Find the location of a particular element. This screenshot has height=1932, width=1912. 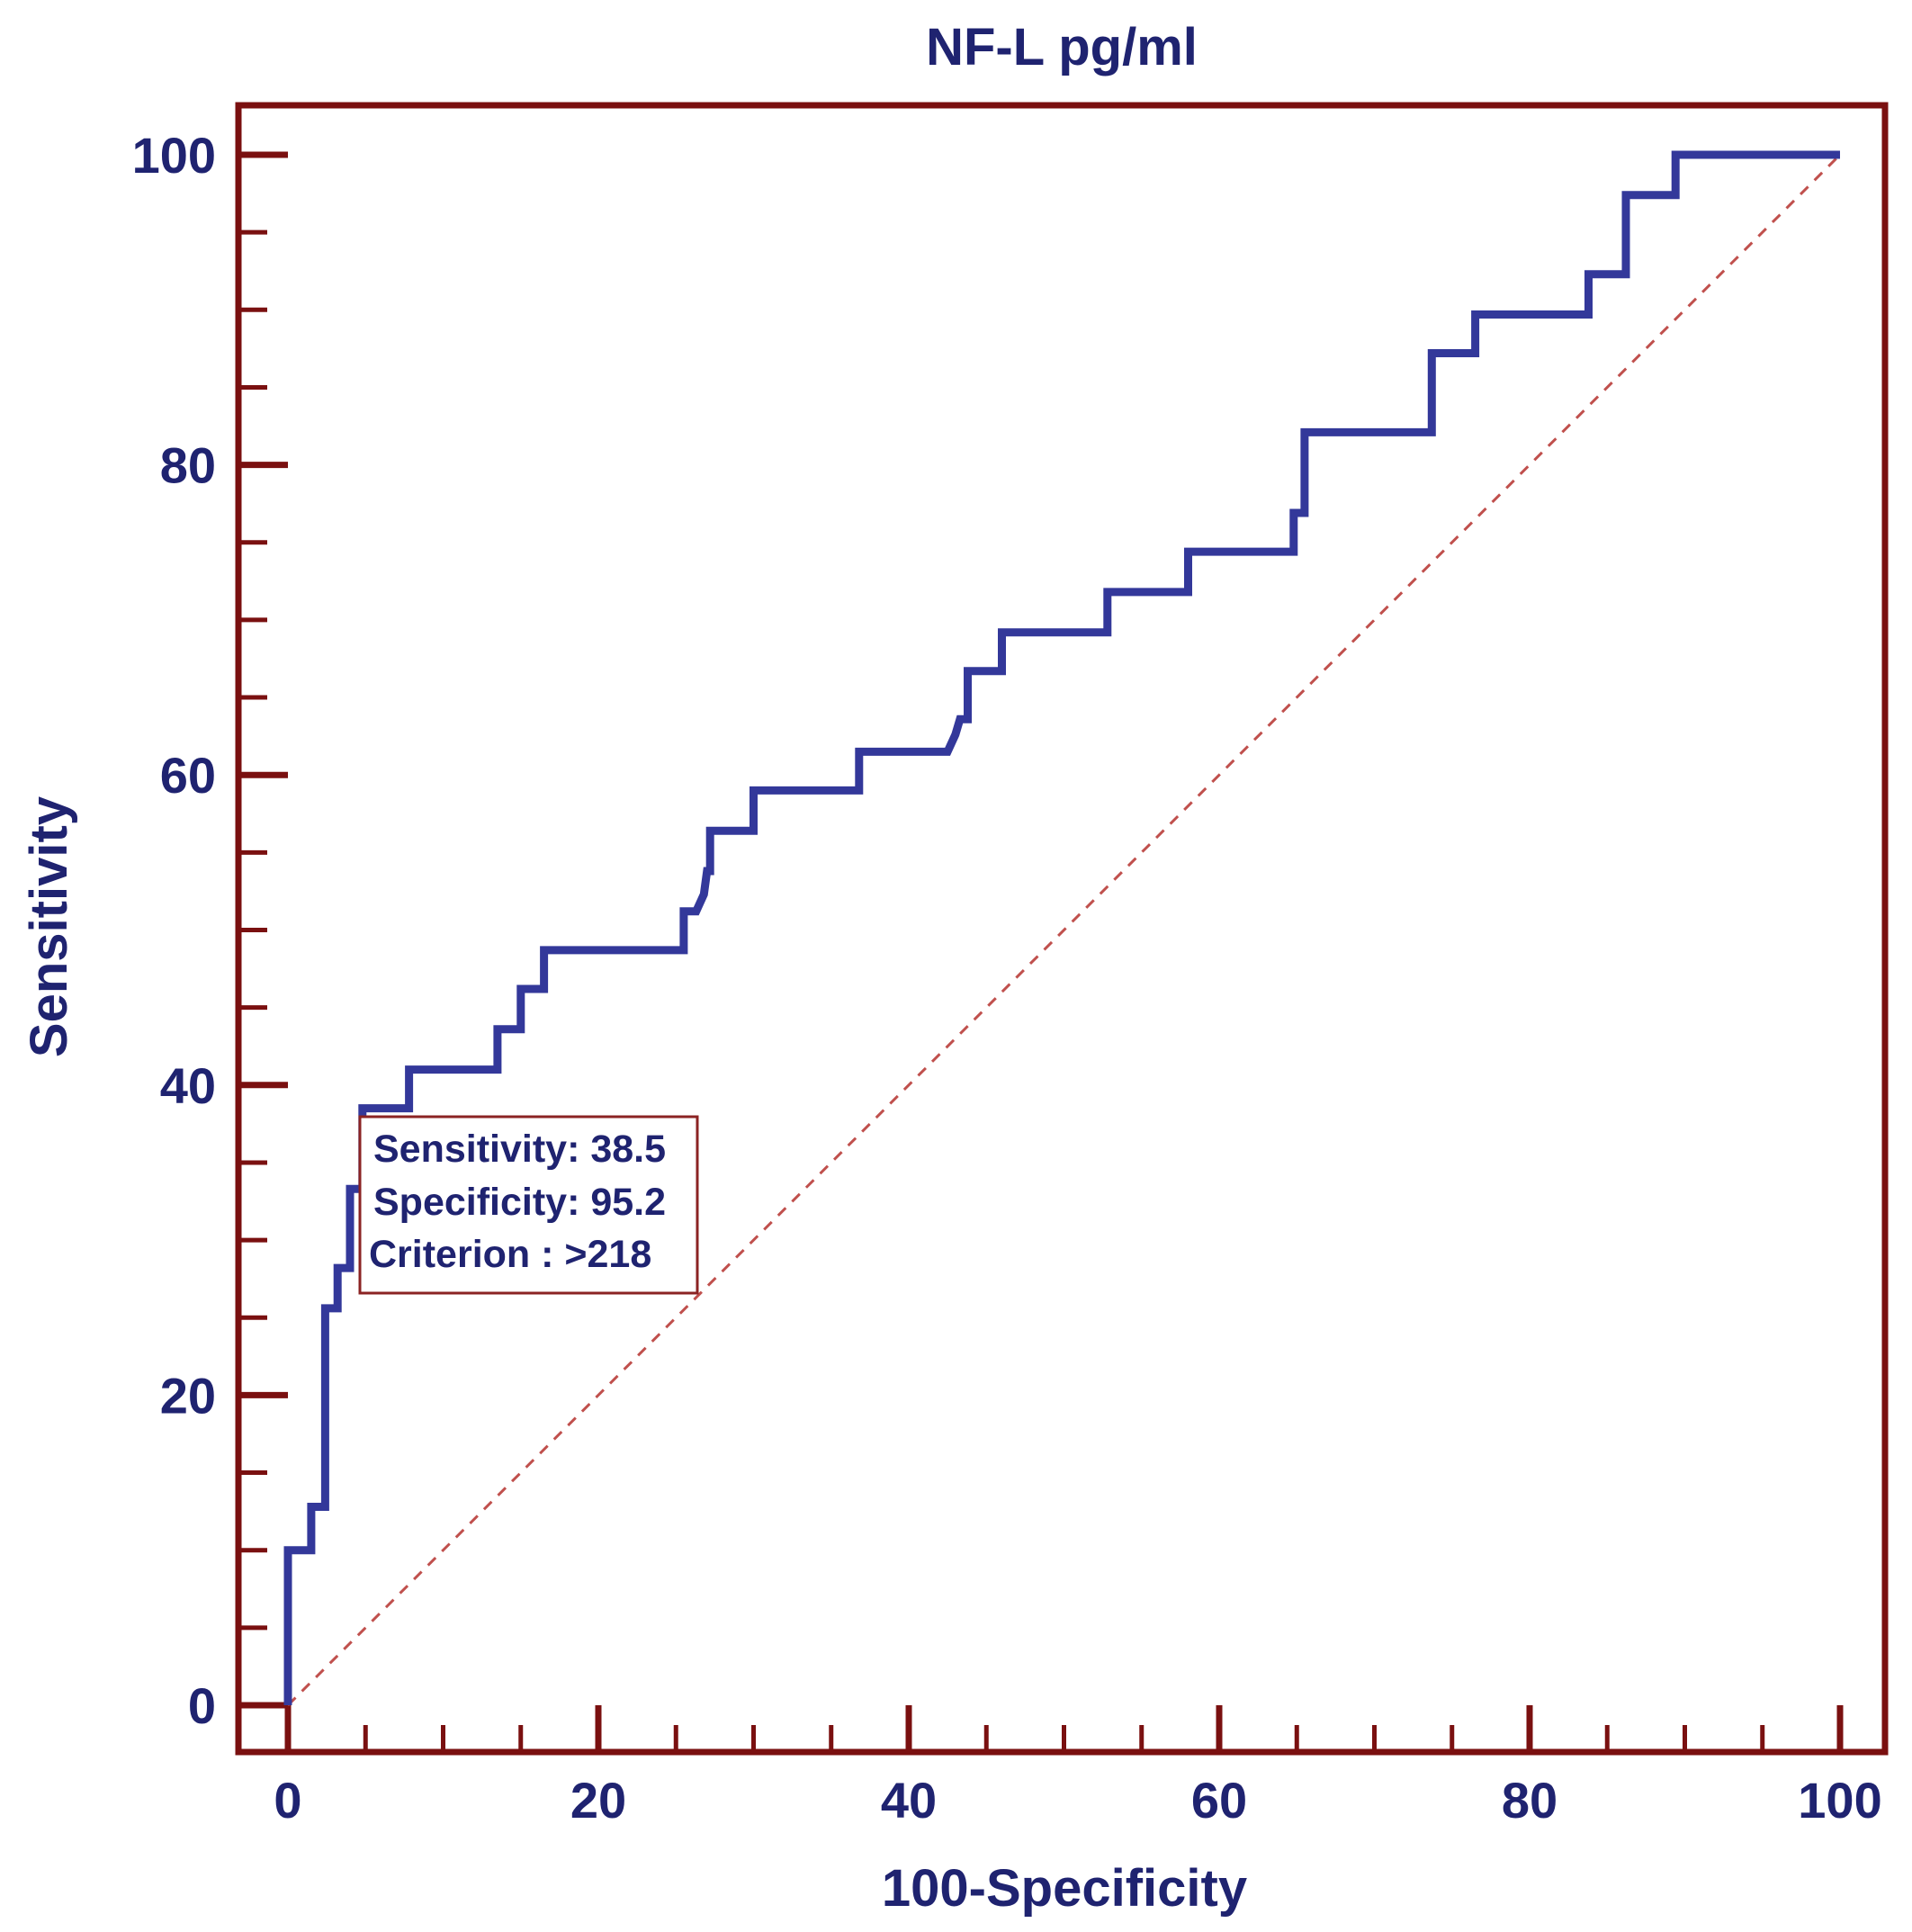

chart-title: NF-L pg/ml is located at coordinates (1062, 47).